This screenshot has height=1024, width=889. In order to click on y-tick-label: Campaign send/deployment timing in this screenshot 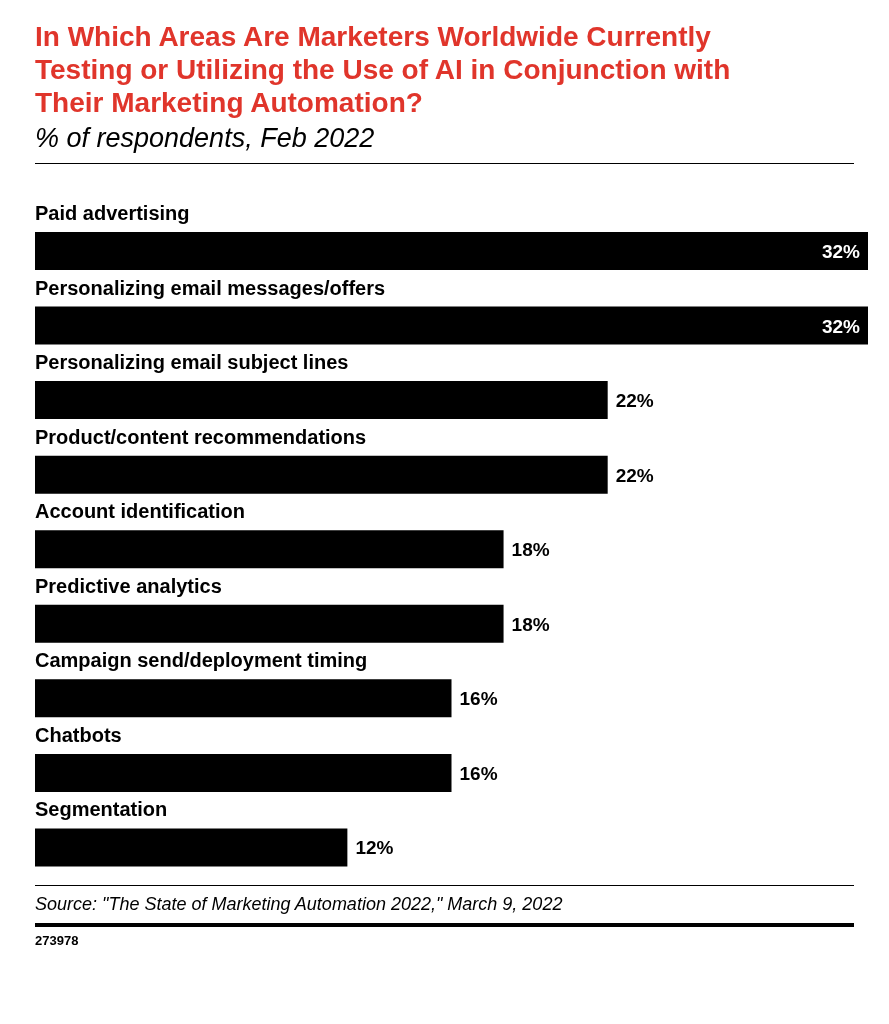, I will do `click(201, 660)`.